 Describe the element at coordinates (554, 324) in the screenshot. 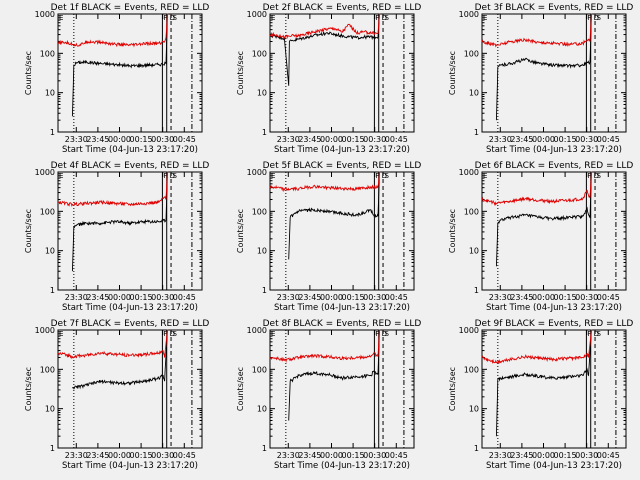

I see `plot-title: Det 9f BLACK = Events, RED = LLD` at that location.